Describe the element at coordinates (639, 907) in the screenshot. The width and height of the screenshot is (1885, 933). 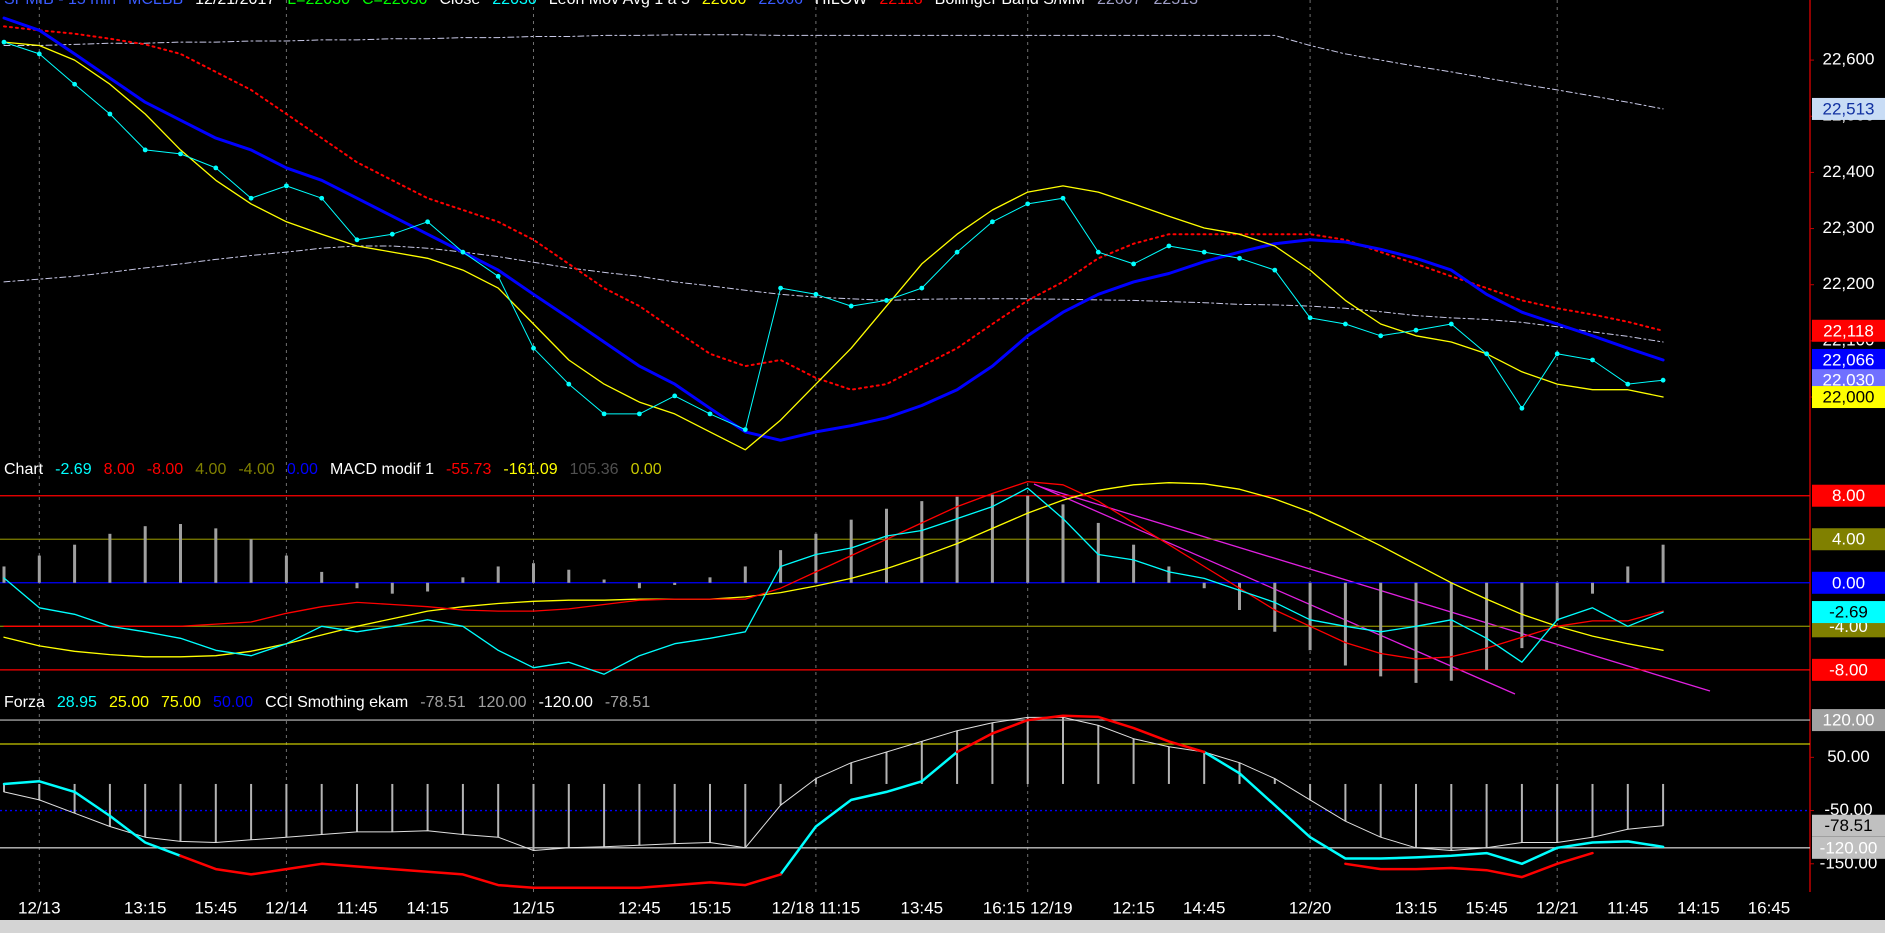
I see `x-tick-label: 12:45` at that location.